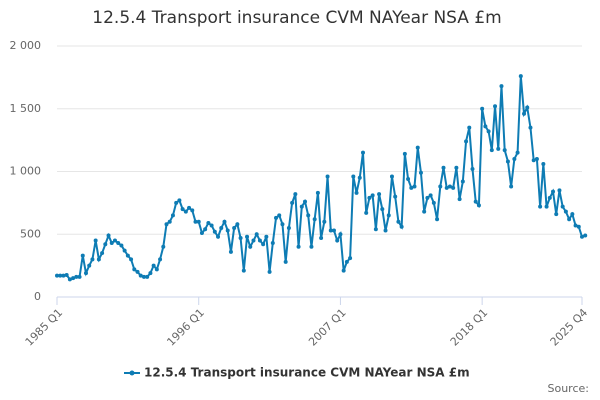 This screenshot has width=600, height=400. Describe the element at coordinates (26, 171) in the screenshot. I see `y-tick-label: 1 000` at that location.